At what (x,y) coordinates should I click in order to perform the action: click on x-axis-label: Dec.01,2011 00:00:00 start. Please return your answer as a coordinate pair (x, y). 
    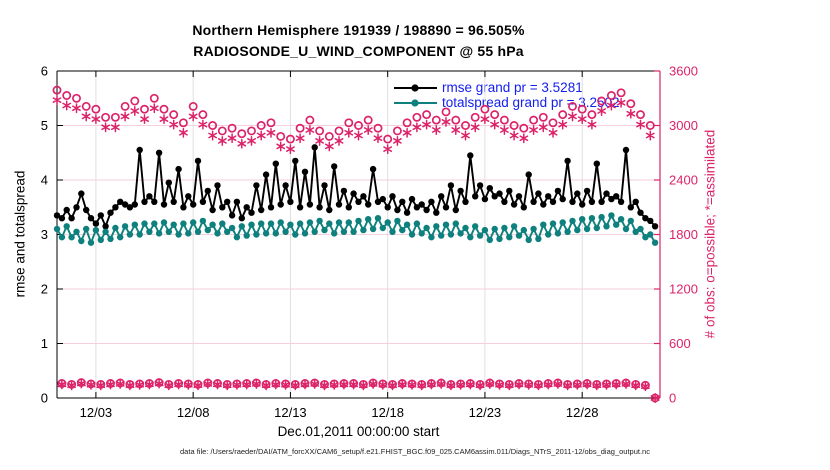
    Looking at the image, I should click on (358, 431).